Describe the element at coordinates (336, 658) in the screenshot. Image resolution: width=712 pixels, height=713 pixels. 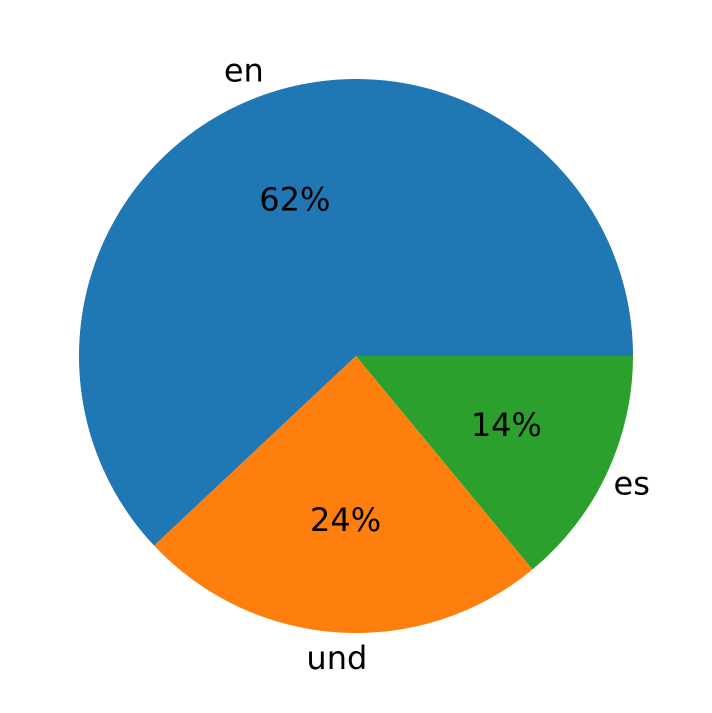
I see `slice-label: und` at that location.